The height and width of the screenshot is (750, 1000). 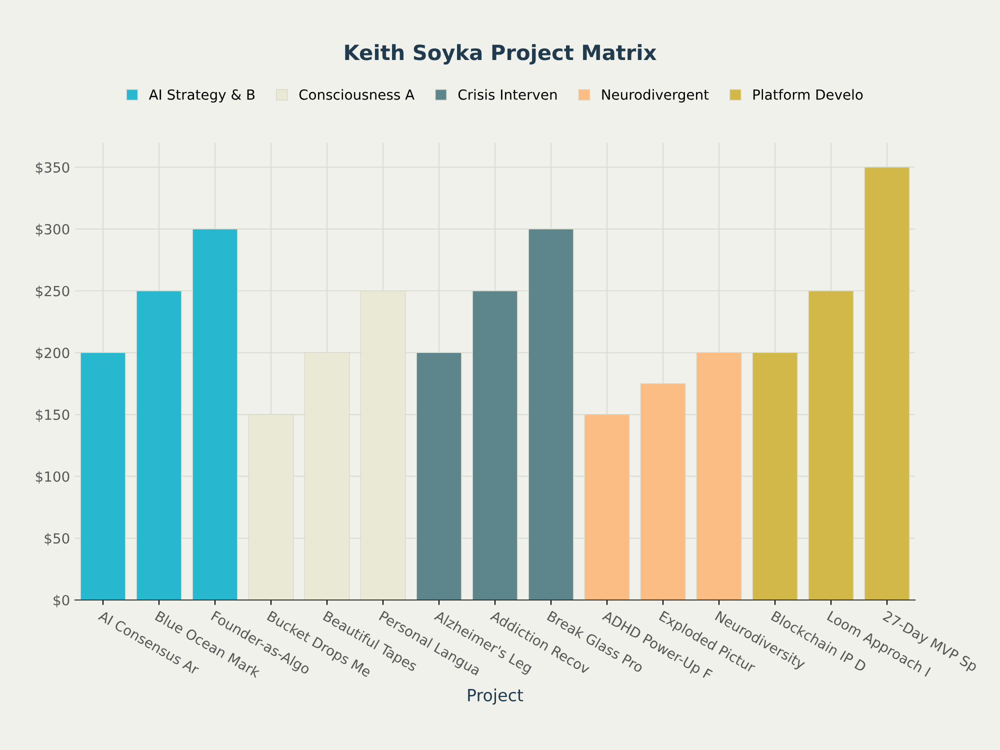 I want to click on y-tick-label: $150, so click(x=53, y=415).